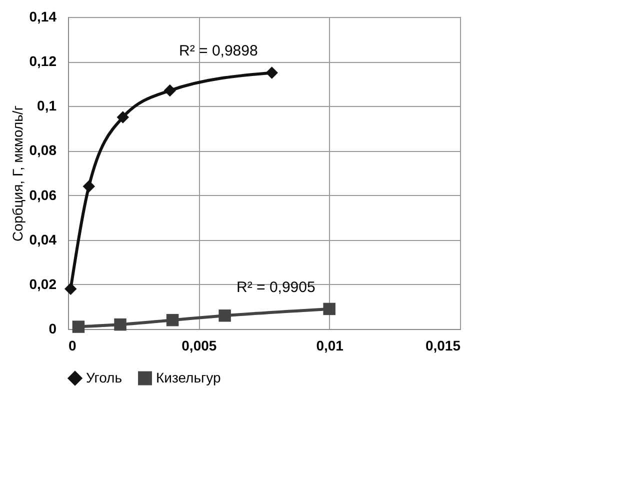 Image resolution: width=617 pixels, height=491 pixels. What do you see at coordinates (218, 51) in the screenshot?
I see `annotation: R² = 0,9898` at bounding box center [218, 51].